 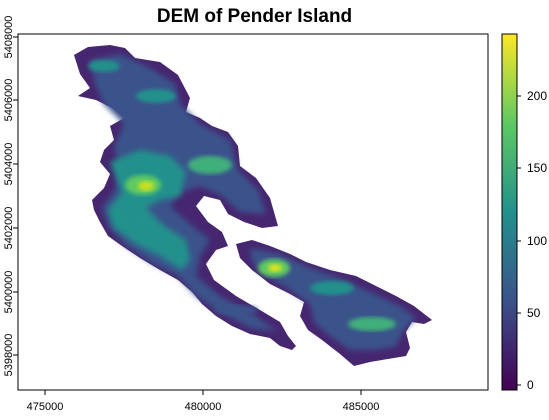 I want to click on colorbar-label: 150, so click(x=537, y=168).